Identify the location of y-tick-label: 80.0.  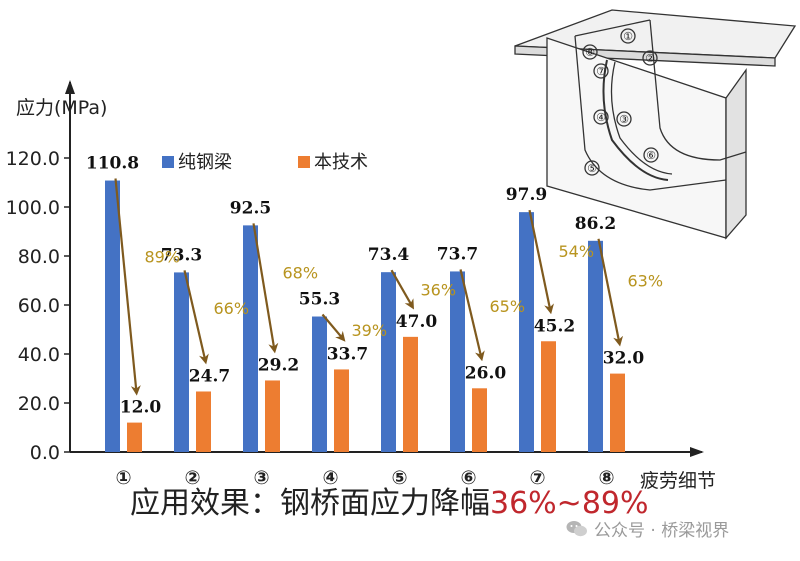
(39, 257).